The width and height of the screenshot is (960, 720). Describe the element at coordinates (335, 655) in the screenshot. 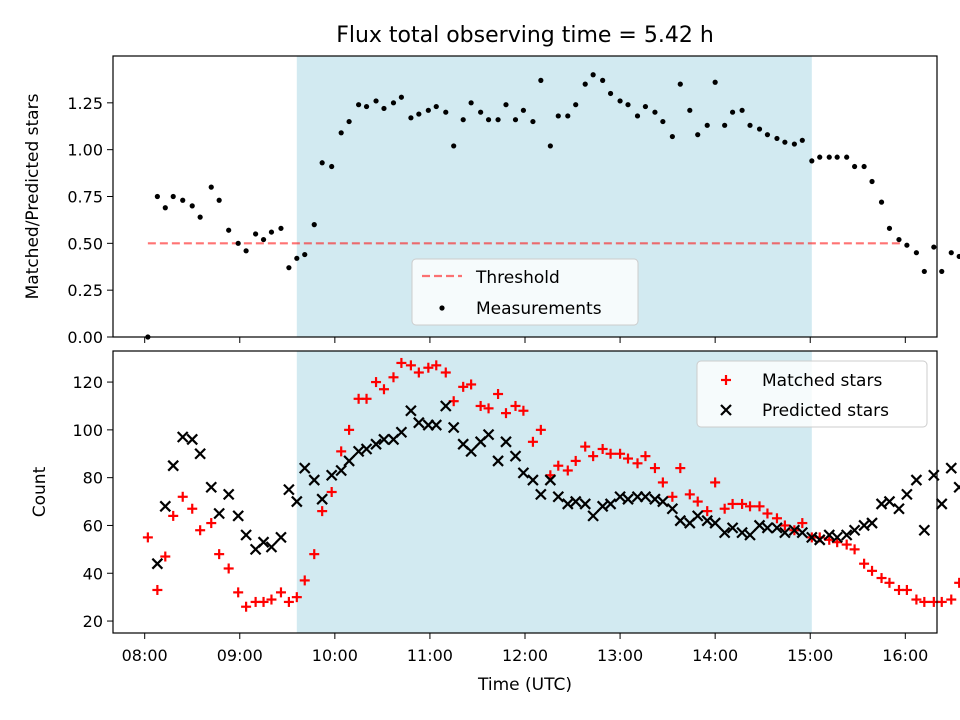

I see `bottom-xtick-label: 10:00` at that location.